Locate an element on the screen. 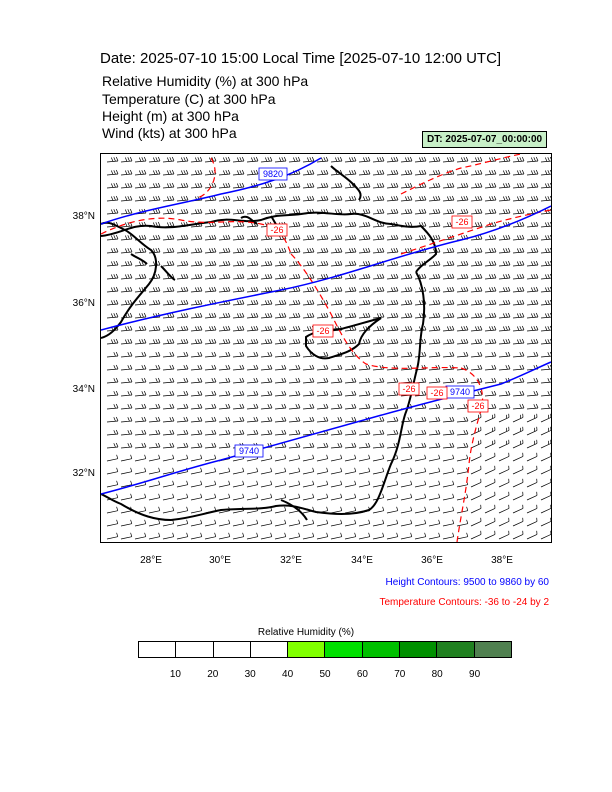 This screenshot has height=792, width=612. temp-contour-ne is located at coordinates (475, 204).